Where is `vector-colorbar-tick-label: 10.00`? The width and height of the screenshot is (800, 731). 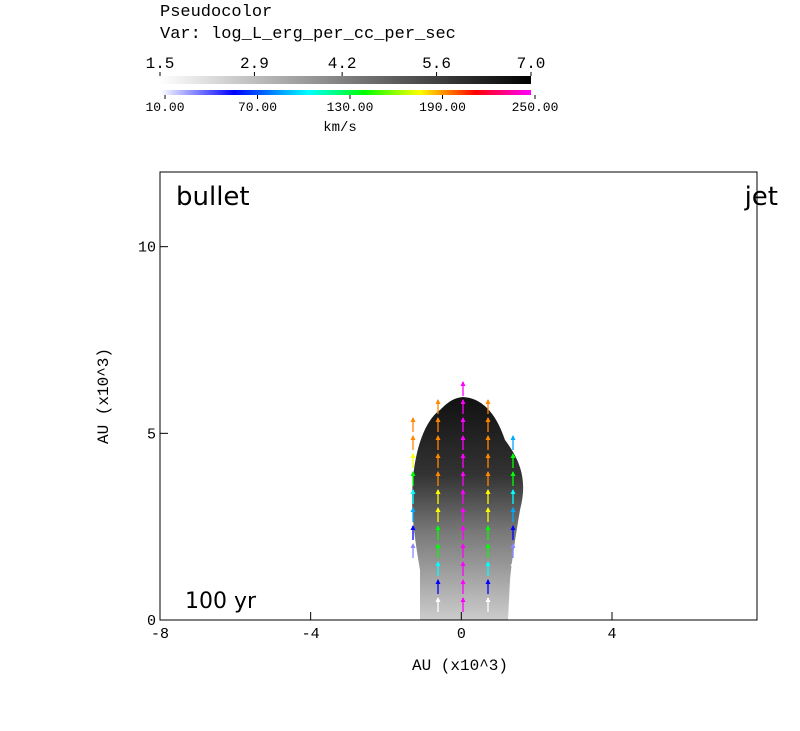 vector-colorbar-tick-label: 10.00 is located at coordinates (164, 107).